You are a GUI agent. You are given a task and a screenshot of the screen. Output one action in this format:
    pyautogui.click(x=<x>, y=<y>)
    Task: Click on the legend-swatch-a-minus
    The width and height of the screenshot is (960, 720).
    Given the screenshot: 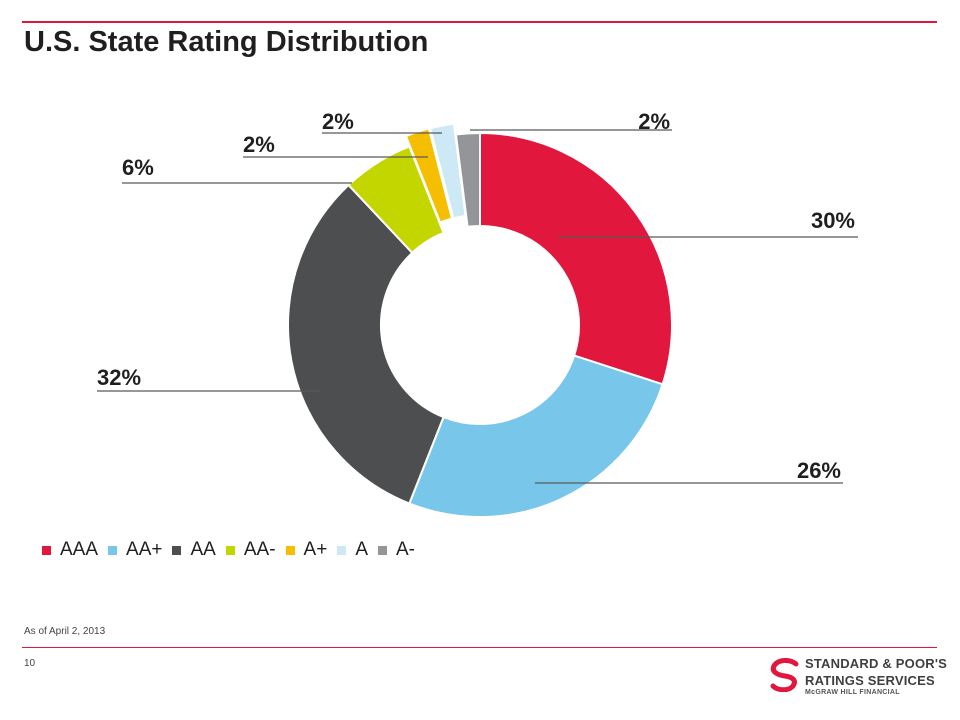 What is the action you would take?
    pyautogui.click(x=382, y=550)
    